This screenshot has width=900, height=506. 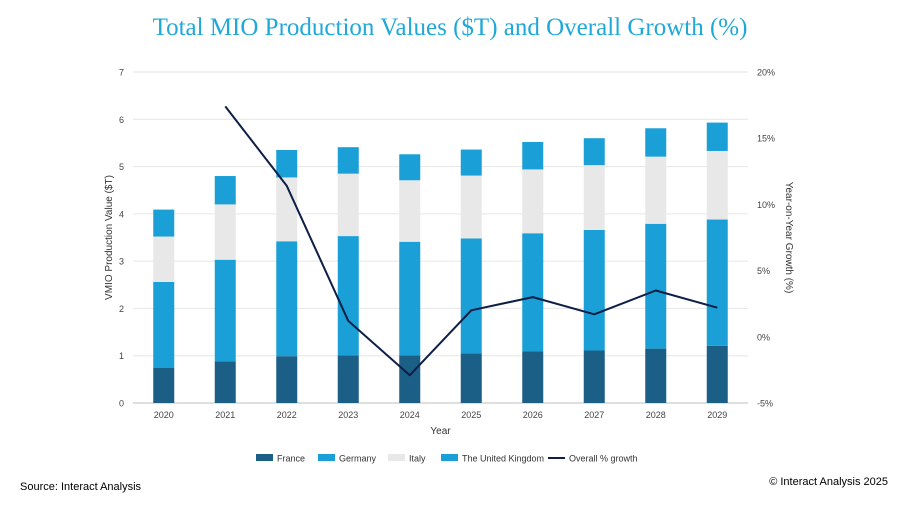 What do you see at coordinates (594, 415) in the screenshot?
I see `x-tick-label: 2027` at bounding box center [594, 415].